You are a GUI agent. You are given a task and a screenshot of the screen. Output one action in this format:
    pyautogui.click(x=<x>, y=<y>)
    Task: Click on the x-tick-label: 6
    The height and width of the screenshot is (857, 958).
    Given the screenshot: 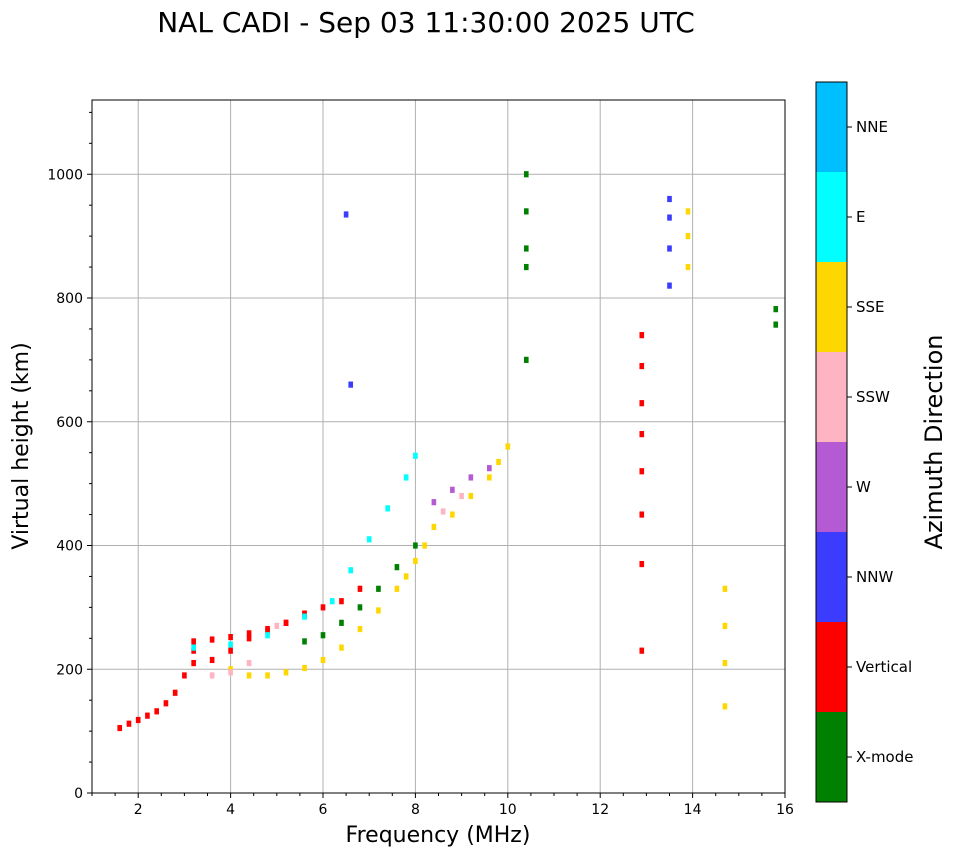 What is the action you would take?
    pyautogui.click(x=323, y=810)
    